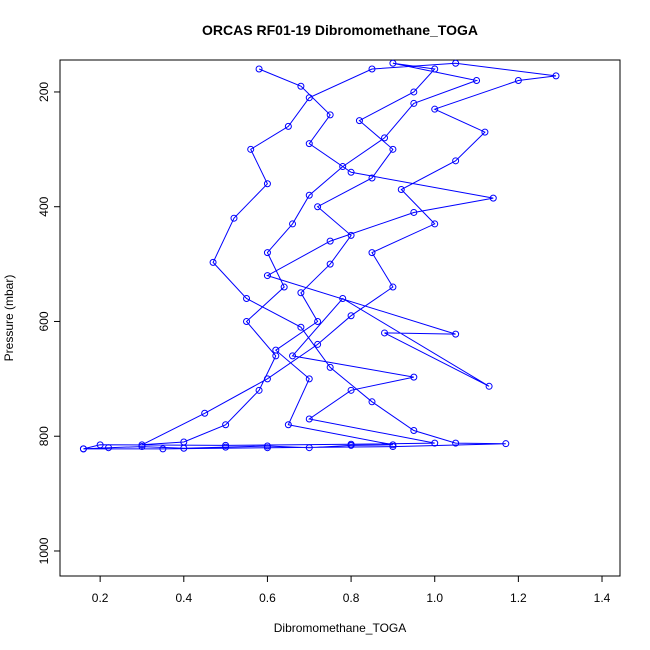  What do you see at coordinates (9, 318) in the screenshot?
I see `y-axis-label: Pressure (mbar)` at bounding box center [9, 318].